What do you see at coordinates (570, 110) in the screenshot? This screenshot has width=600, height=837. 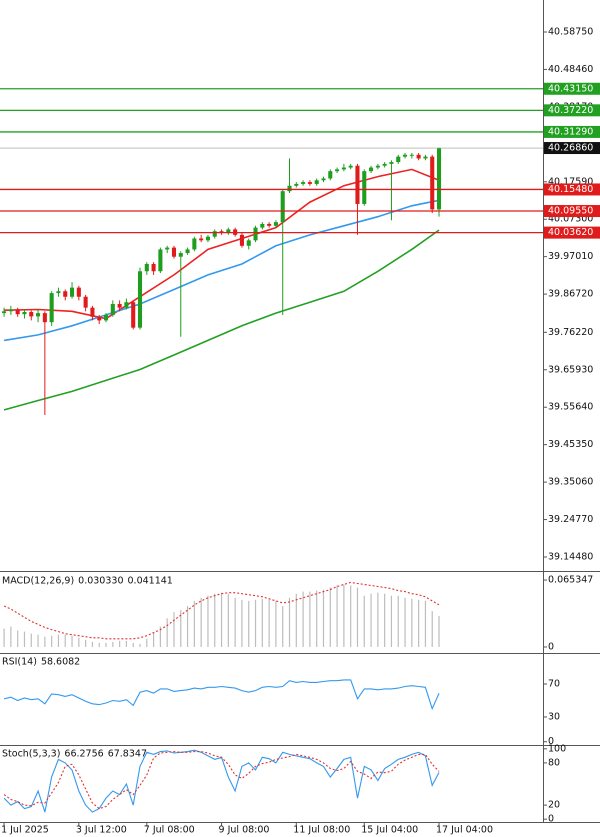 I see `level-label: 40.37220` at bounding box center [570, 110].